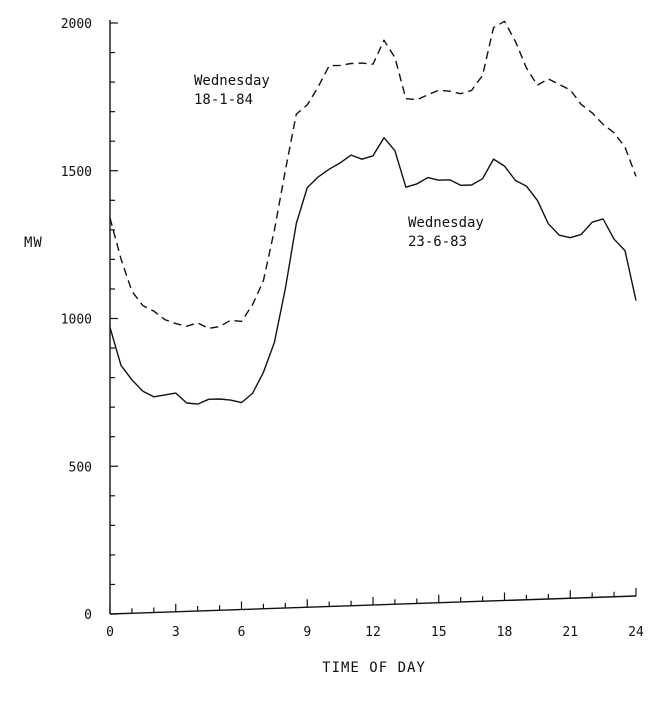 Image resolution: width=649 pixels, height=711 pixels. What do you see at coordinates (242, 632) in the screenshot?
I see `x-tick-label: 6` at bounding box center [242, 632].